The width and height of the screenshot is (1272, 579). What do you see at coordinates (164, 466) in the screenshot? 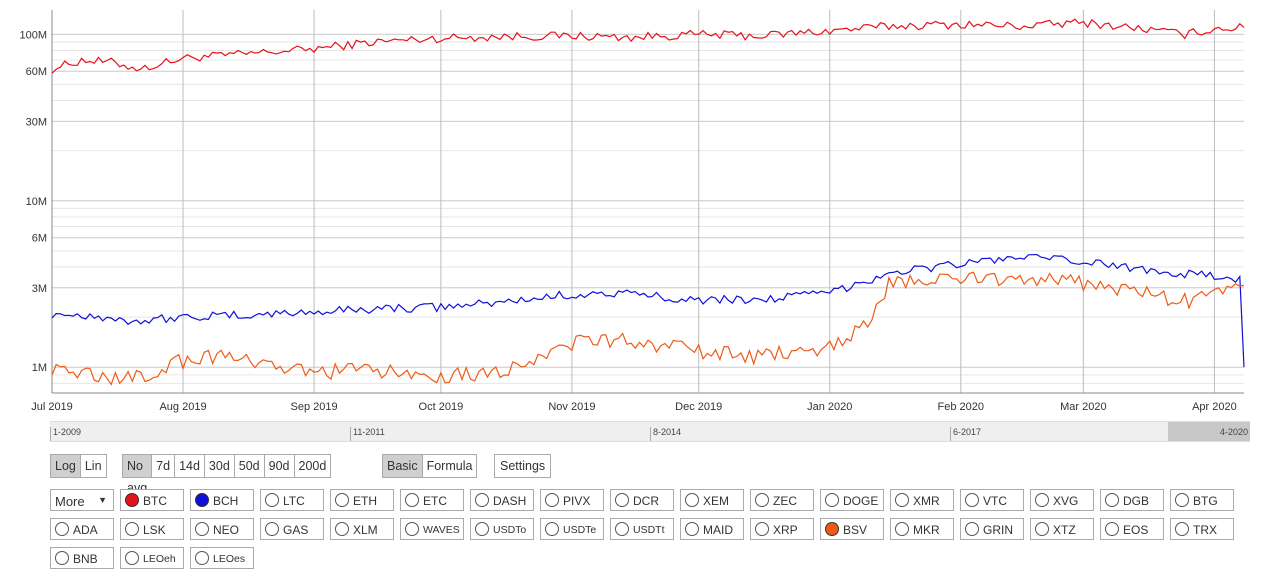
I see `avg-7d-button: 7d` at bounding box center [164, 466].